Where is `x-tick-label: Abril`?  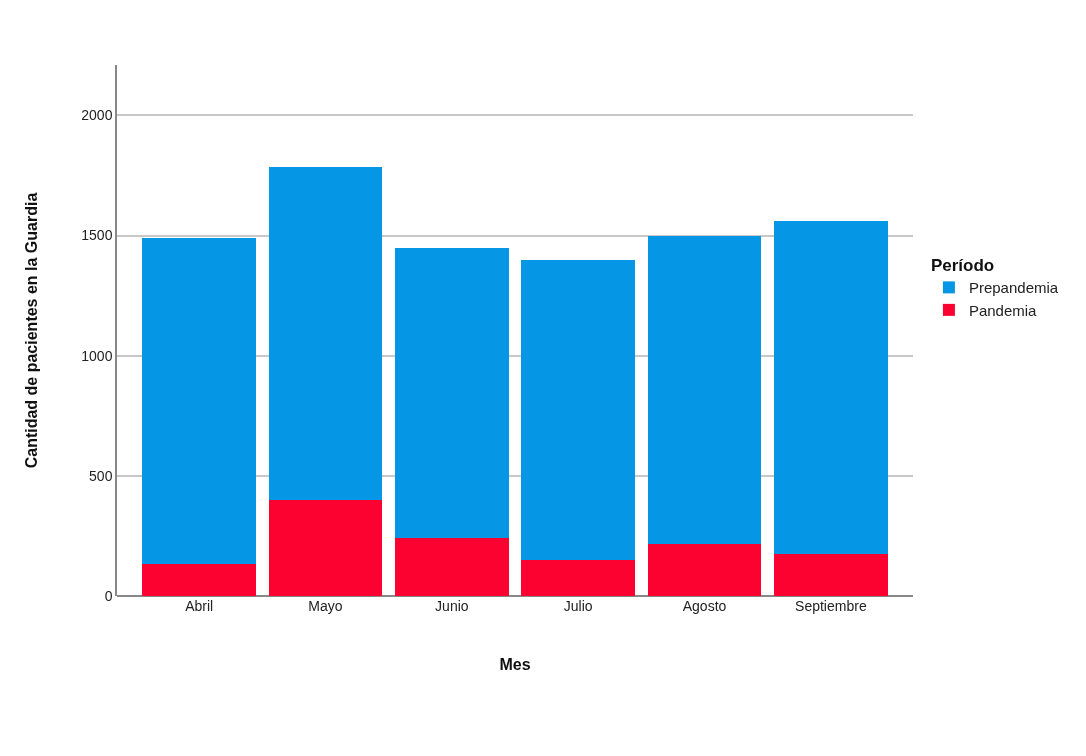
x-tick-label: Abril is located at coordinates (199, 606).